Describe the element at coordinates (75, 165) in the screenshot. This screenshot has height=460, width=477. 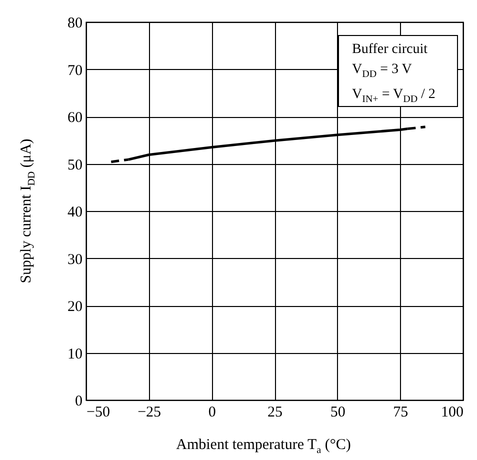
I see `y-tick-label: 50` at that location.